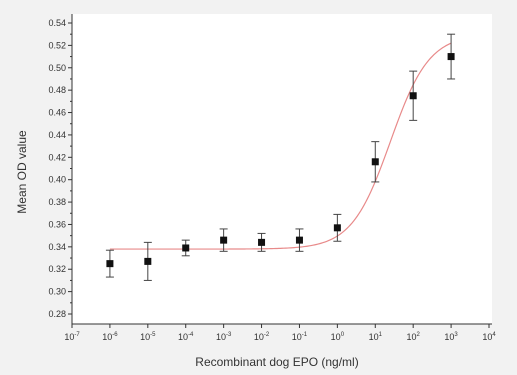  What do you see at coordinates (224, 337) in the screenshot?
I see `x-tick-label: 10-3` at bounding box center [224, 337].